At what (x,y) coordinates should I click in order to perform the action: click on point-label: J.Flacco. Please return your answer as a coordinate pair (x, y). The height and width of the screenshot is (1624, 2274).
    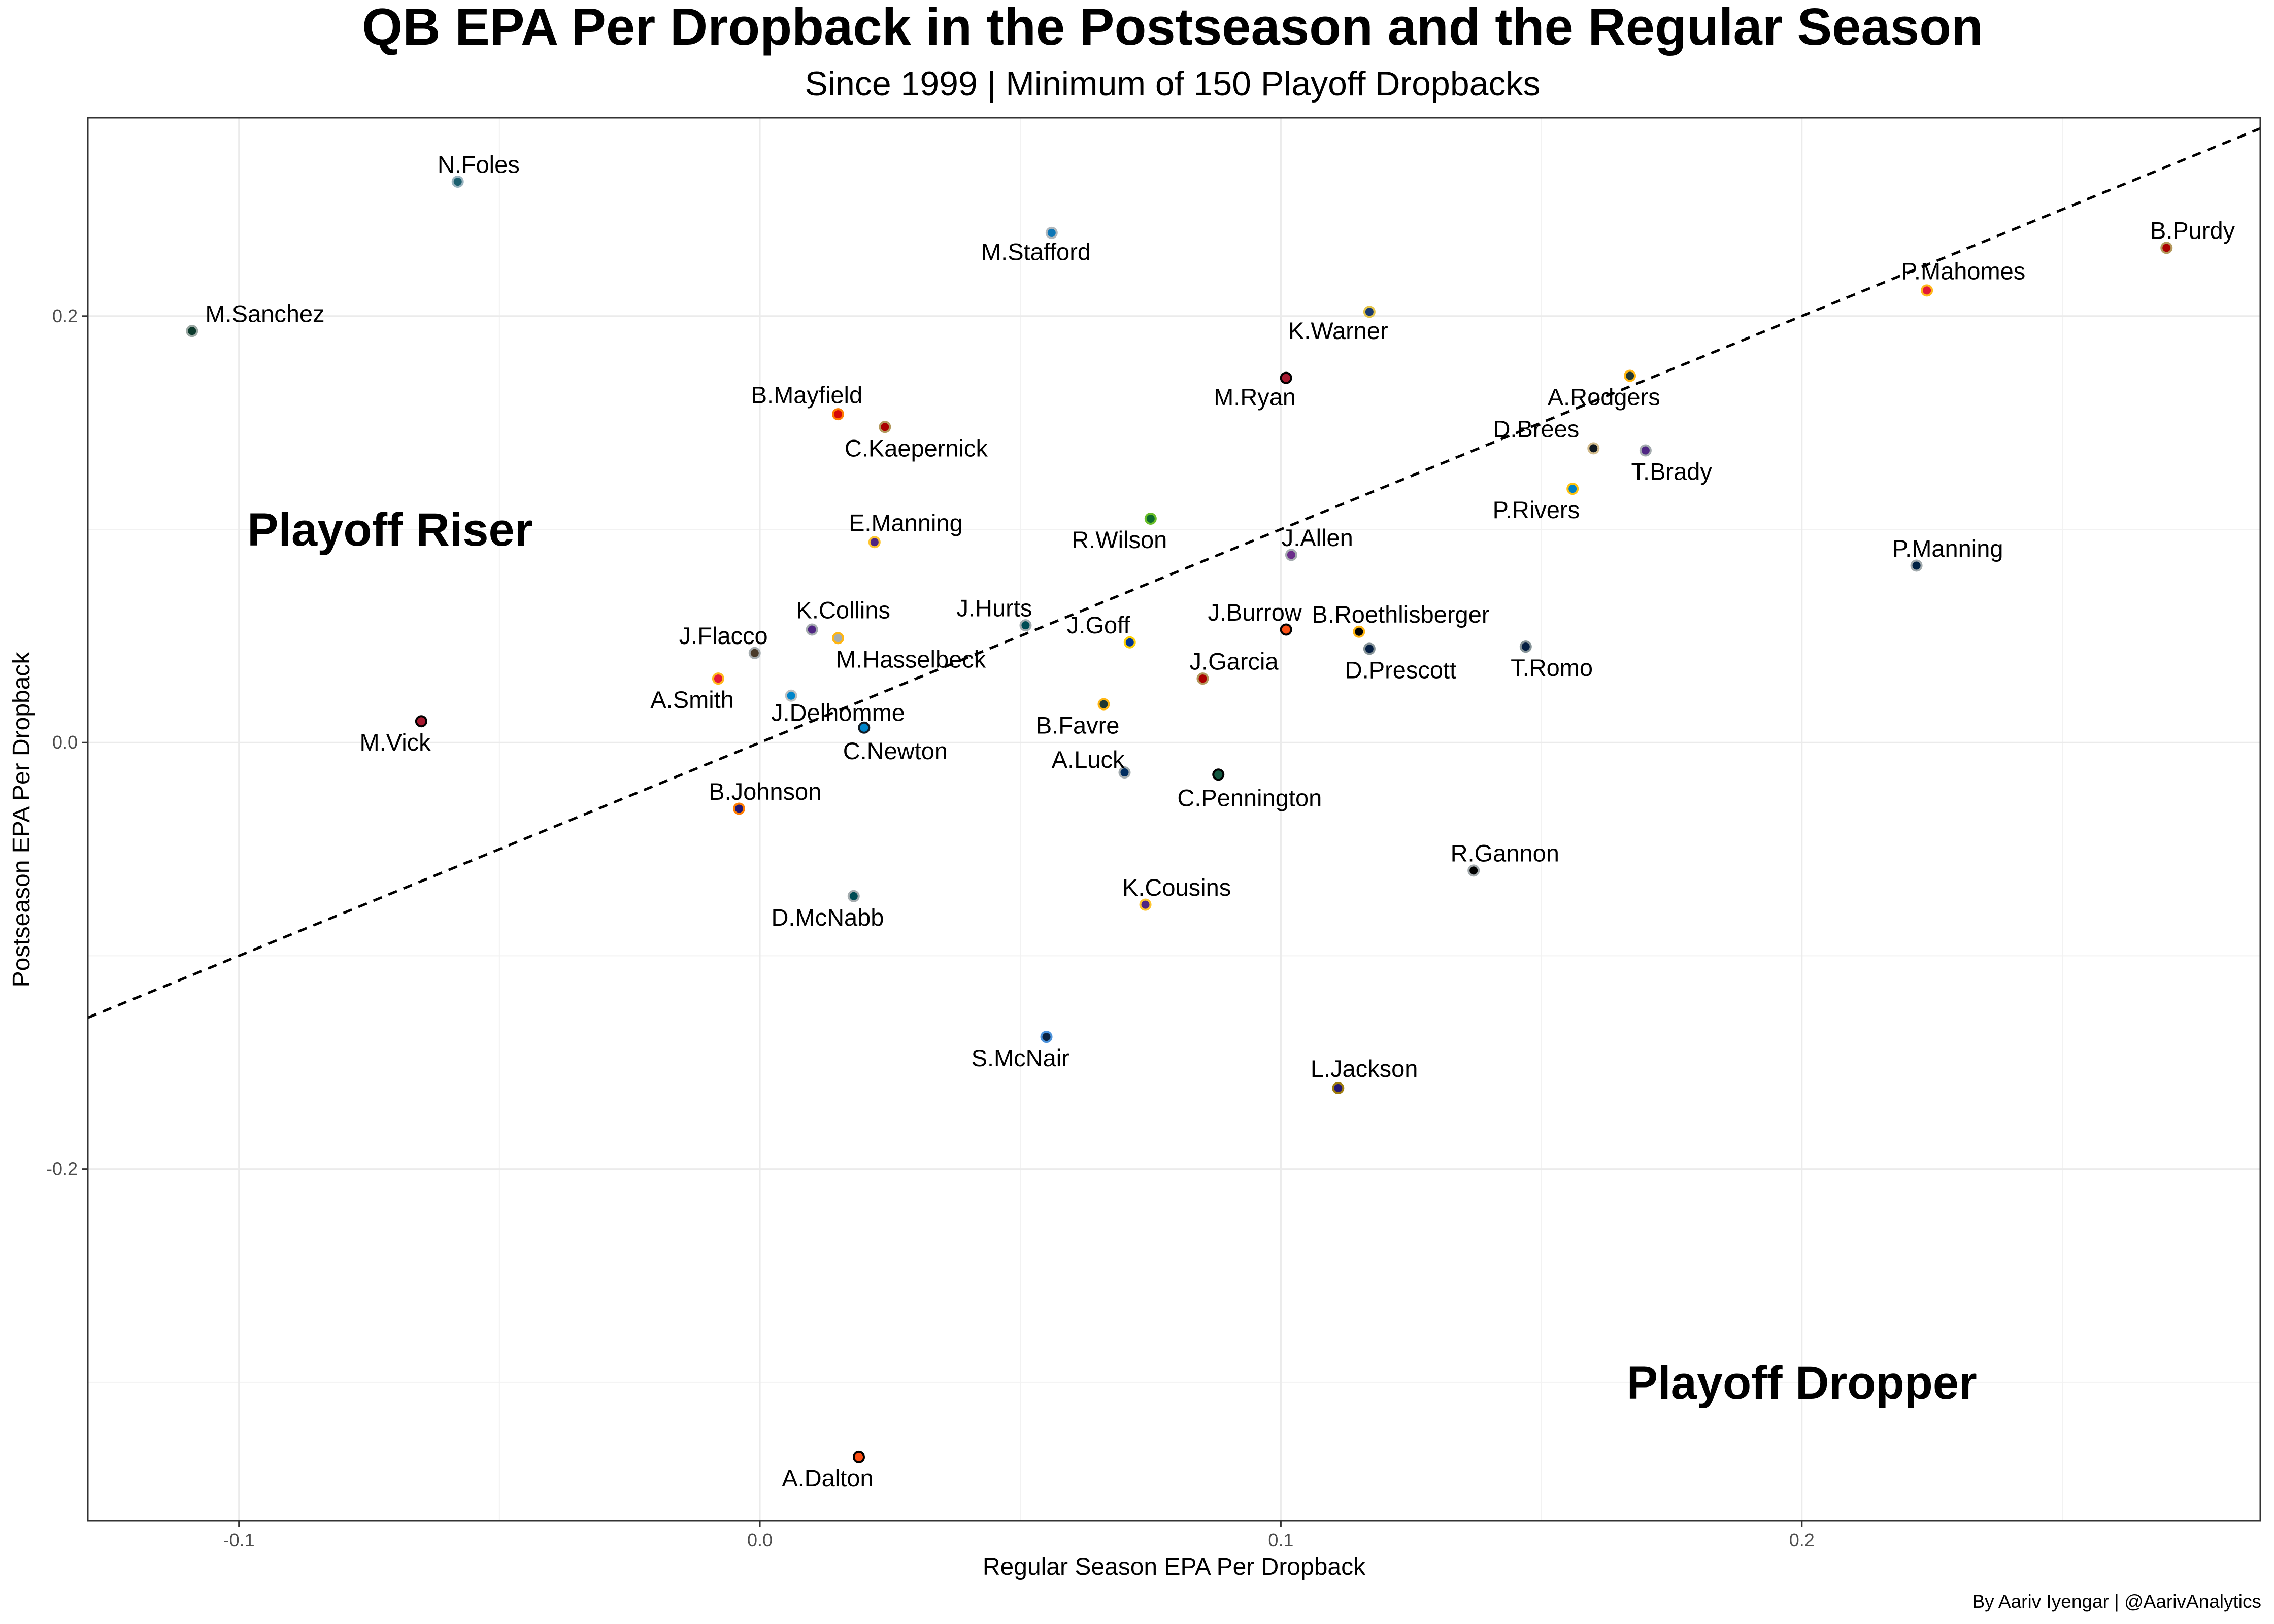
    Looking at the image, I should click on (723, 635).